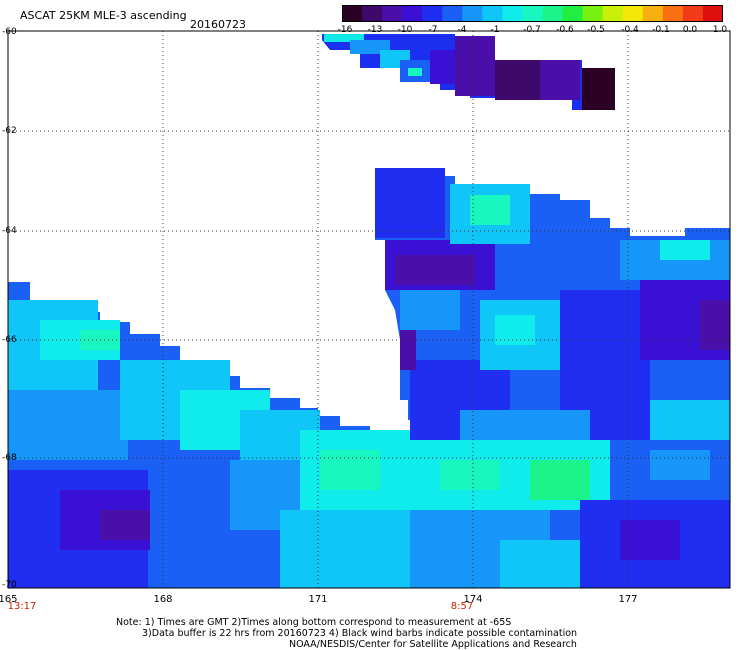  I want to click on lon-label: 171, so click(318, 599).